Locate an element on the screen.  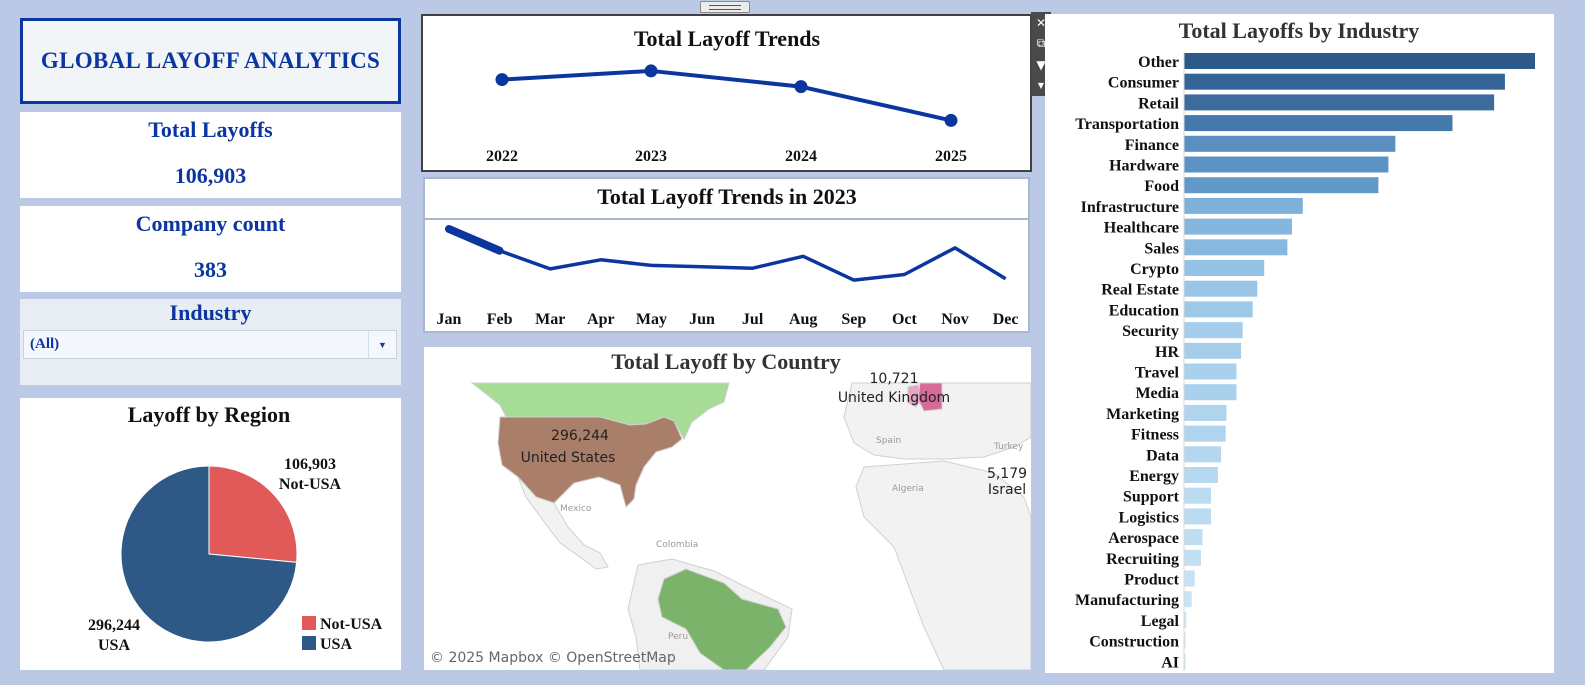
europe-highlight is located at coordinates (930, 397).